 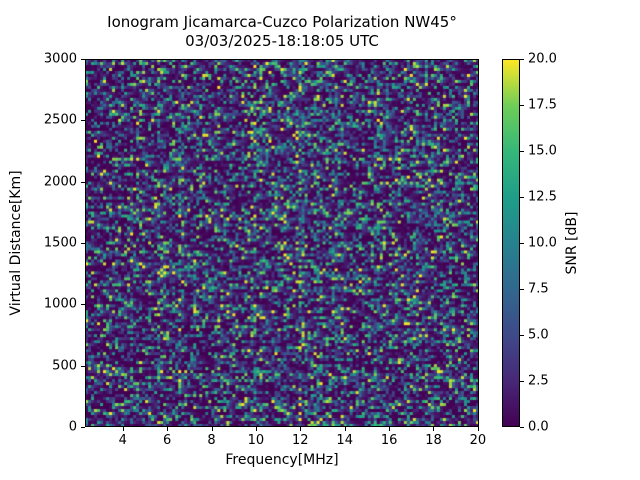 I want to click on colorbar-tick-label: 2.5, so click(x=538, y=381).